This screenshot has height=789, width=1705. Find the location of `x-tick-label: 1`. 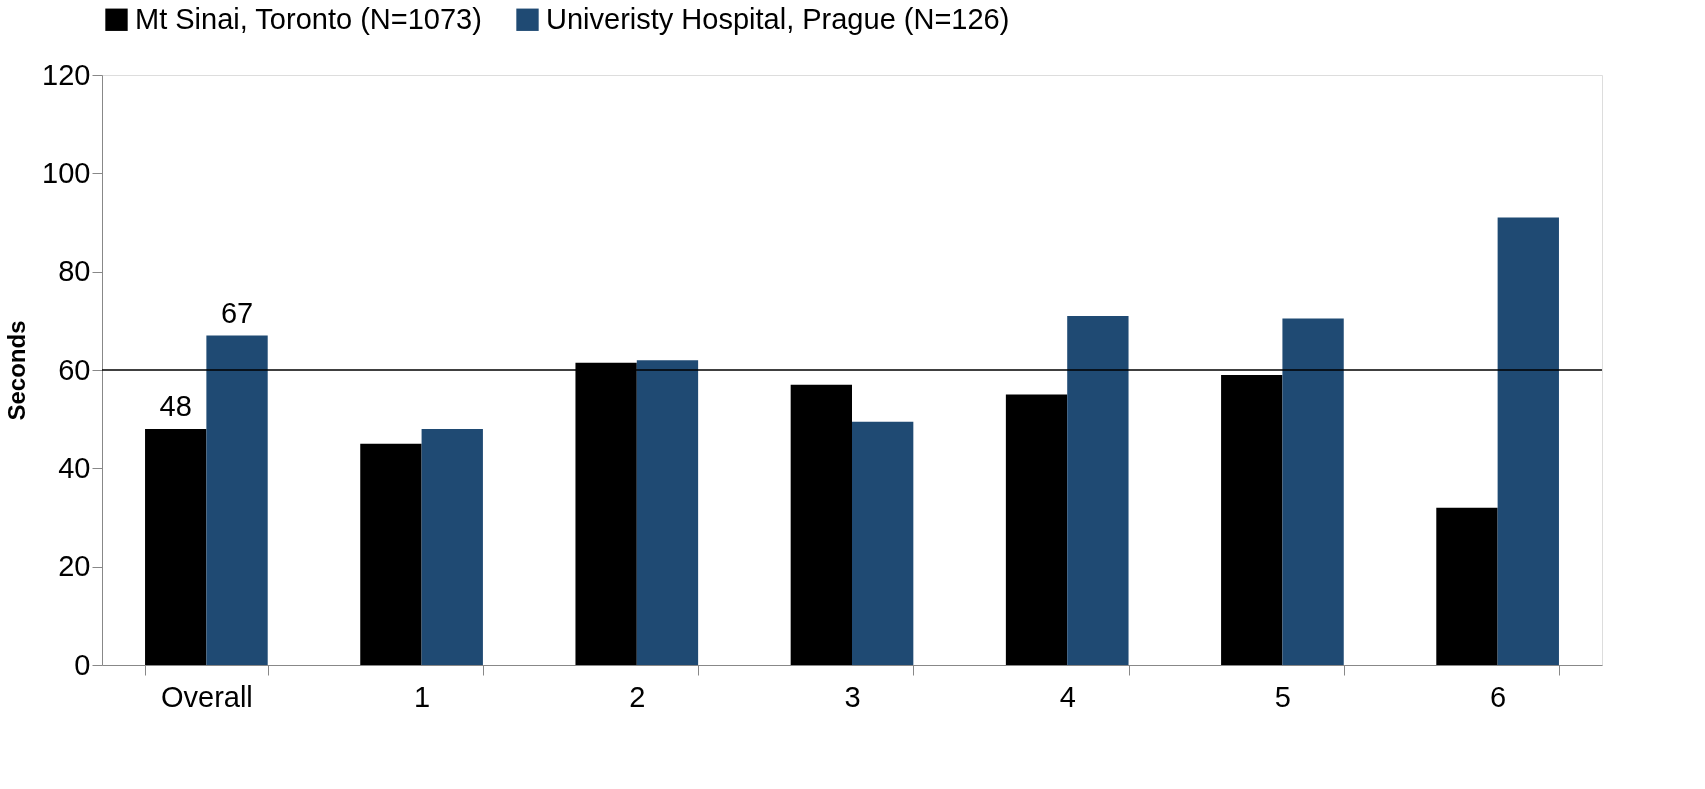

x-tick-label: 1 is located at coordinates (422, 696).